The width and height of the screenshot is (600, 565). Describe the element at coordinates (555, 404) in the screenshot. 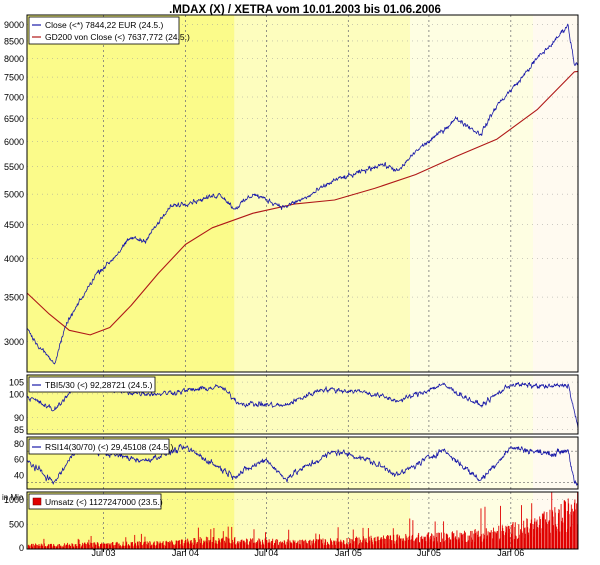

I see `band-pale-tbi` at that location.